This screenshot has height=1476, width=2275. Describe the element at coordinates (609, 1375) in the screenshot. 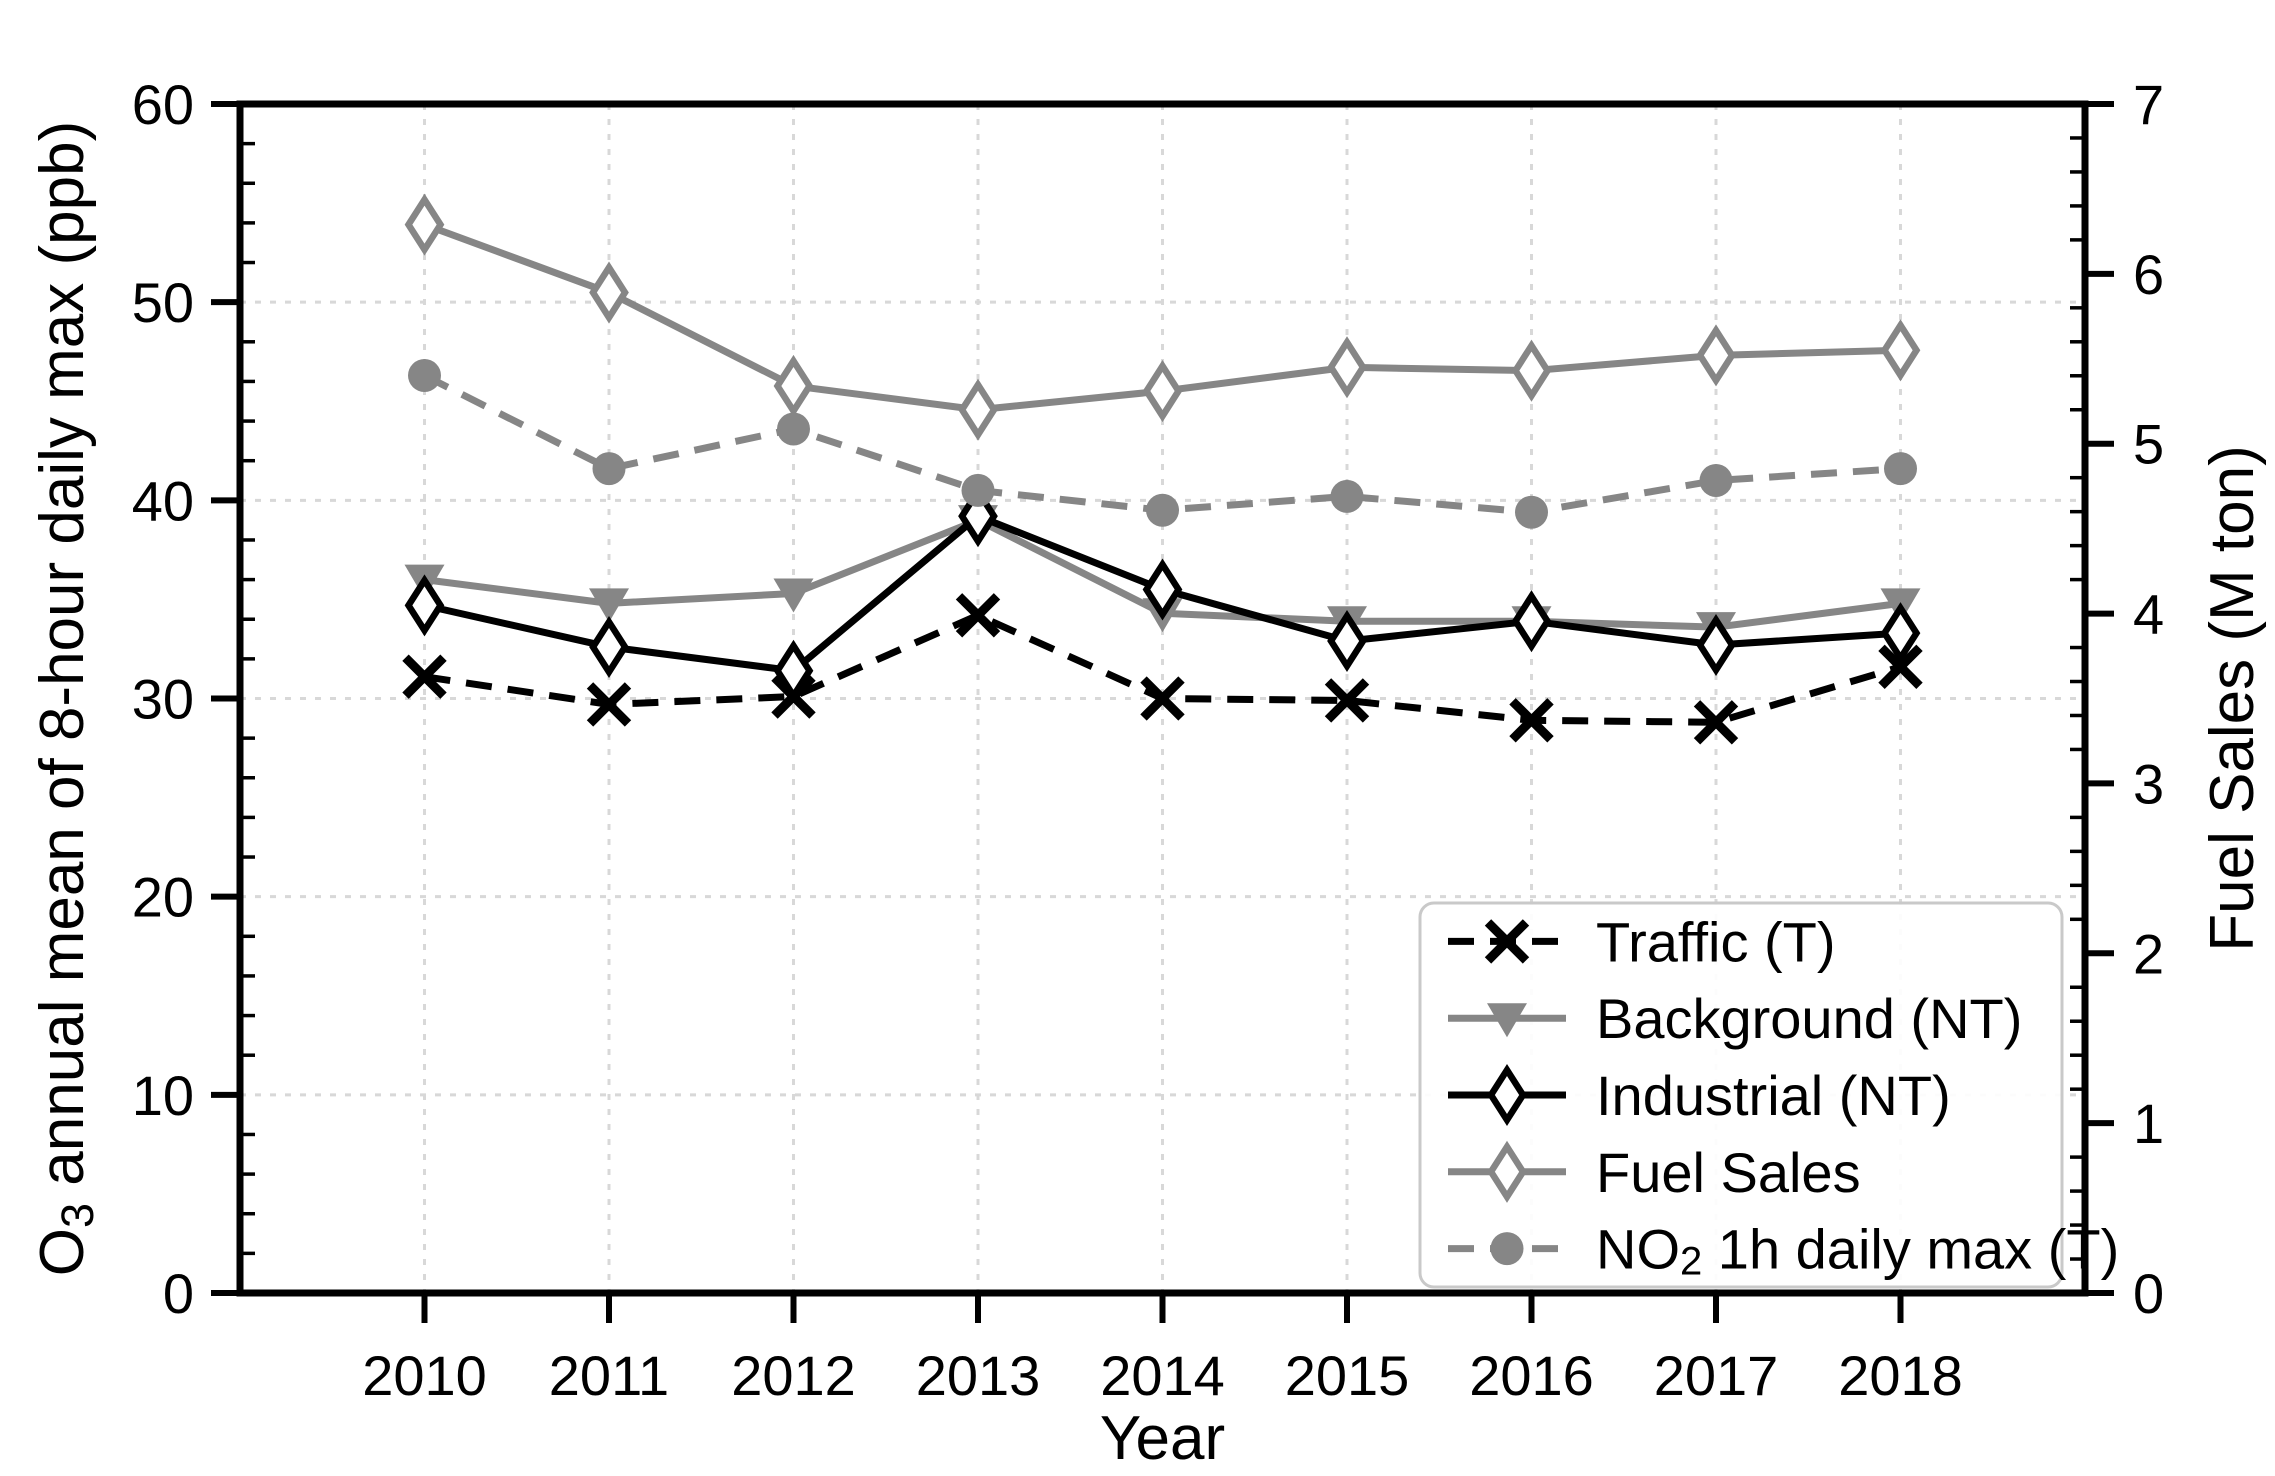

I see `x-axis-tick-label: 2011` at that location.